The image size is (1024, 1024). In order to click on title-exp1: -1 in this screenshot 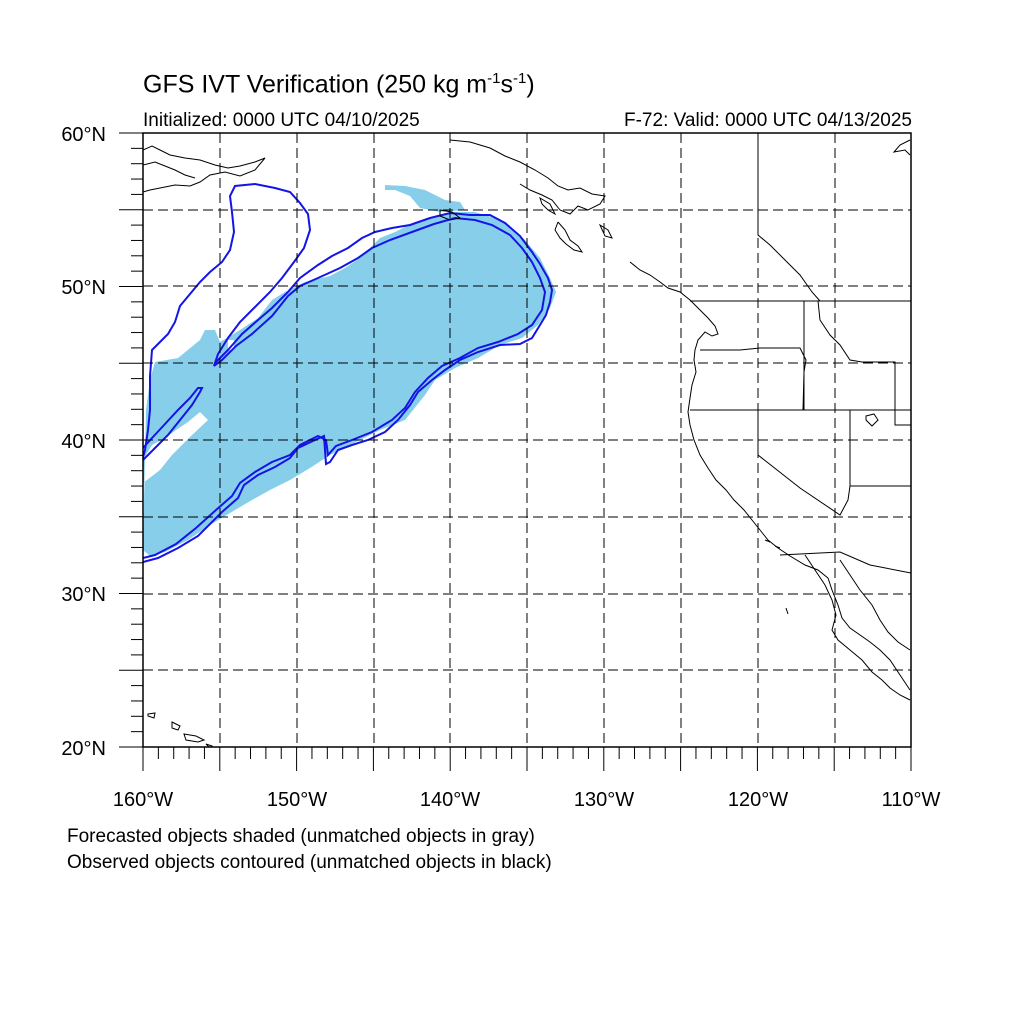, I will do `click(494, 78)`.